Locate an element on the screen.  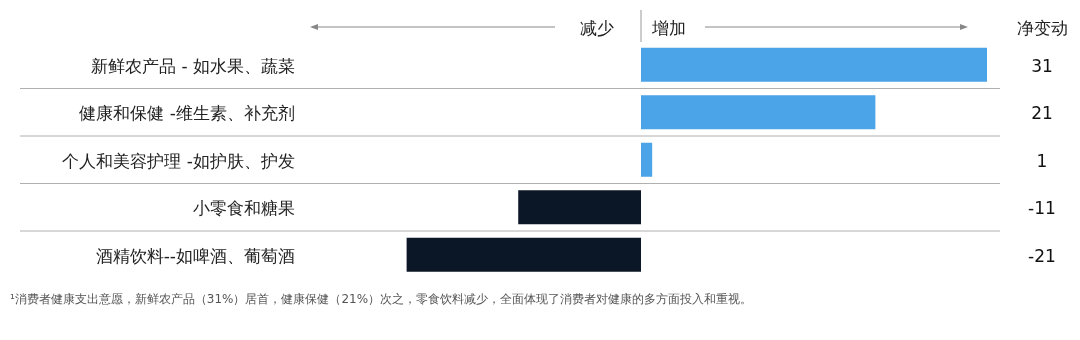
data-label: 31 is located at coordinates (1042, 65).